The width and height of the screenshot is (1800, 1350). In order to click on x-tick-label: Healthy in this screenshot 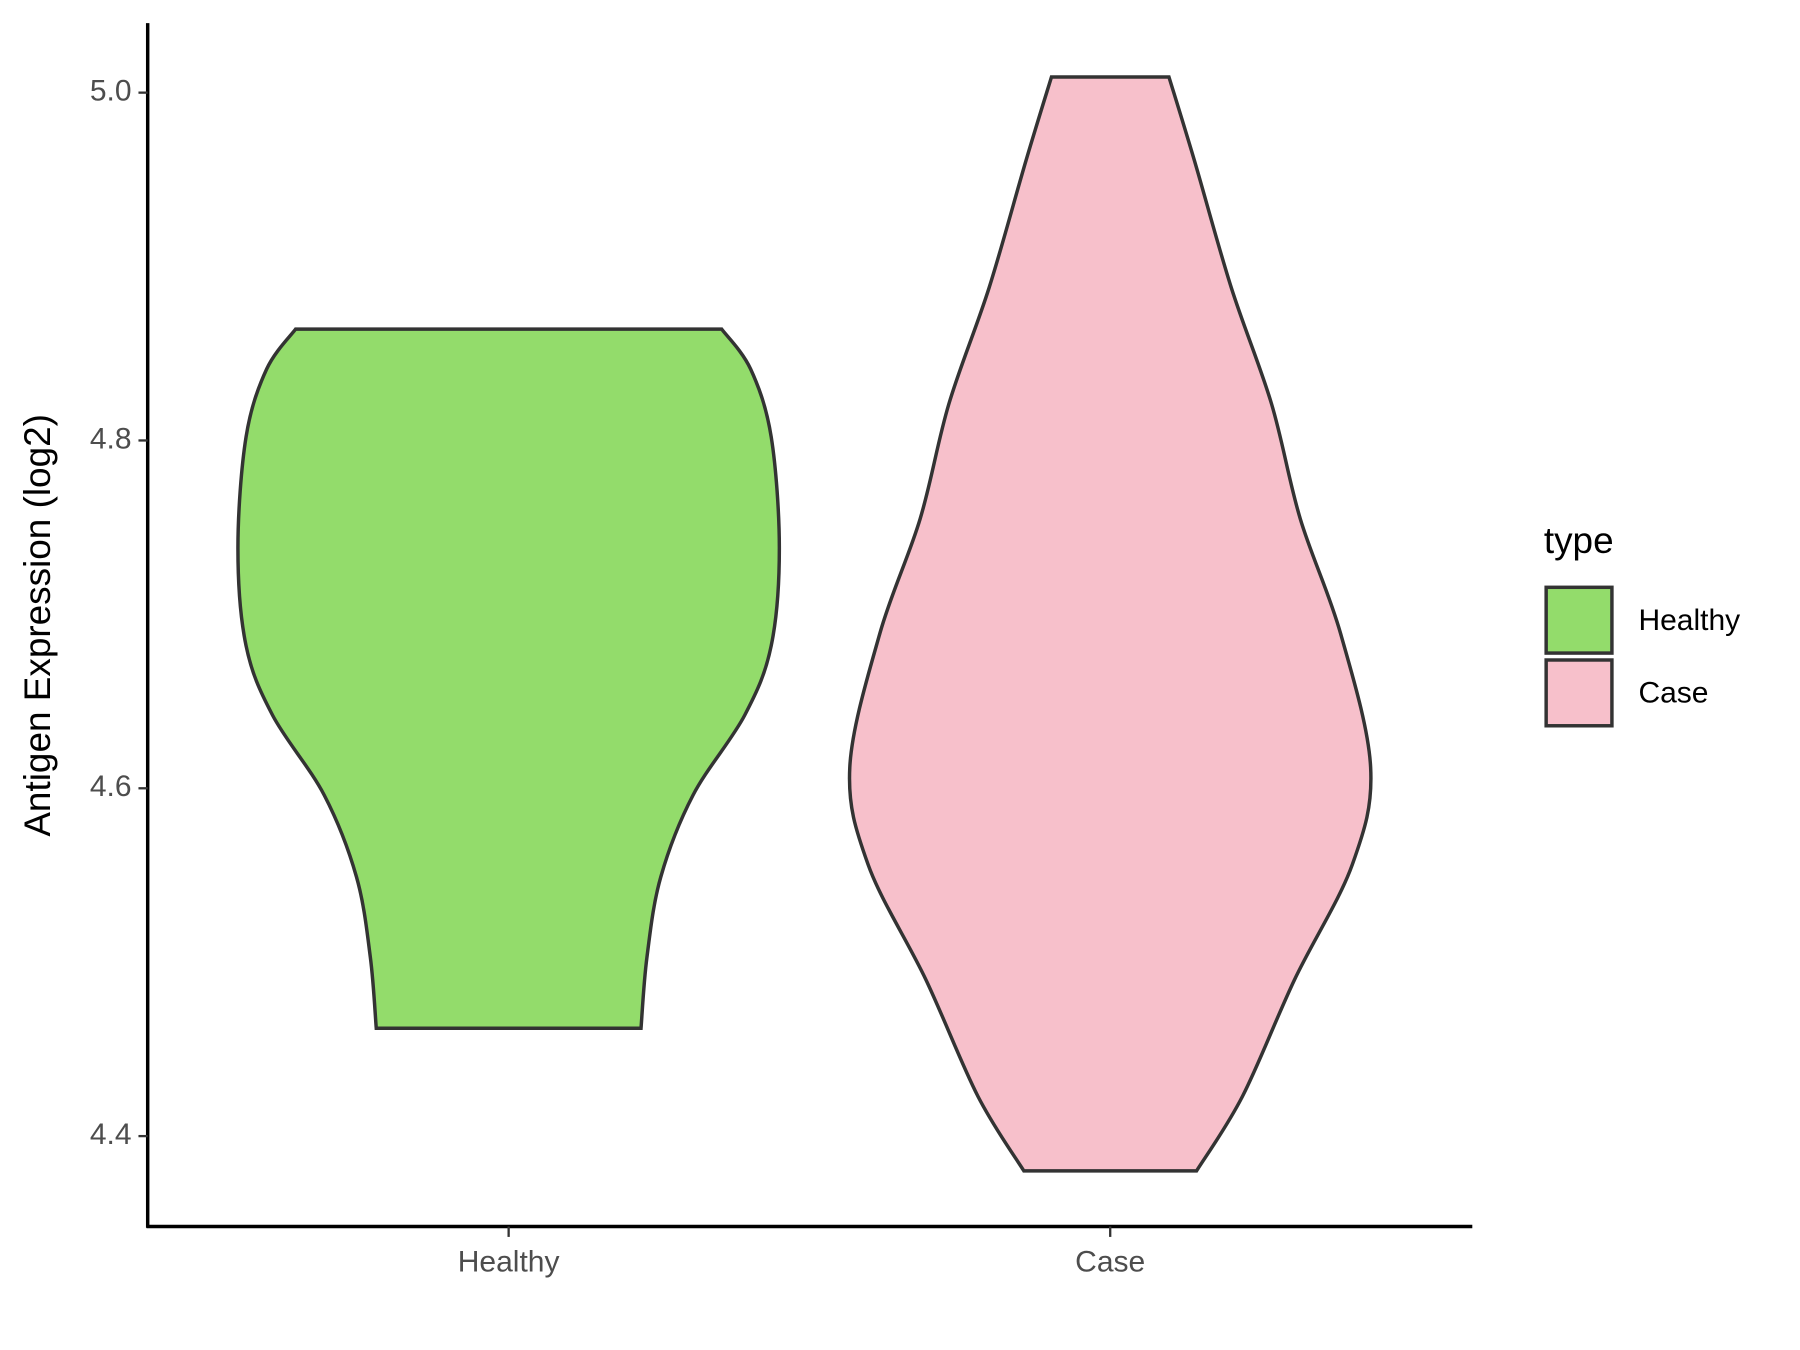, I will do `click(509, 1261)`.